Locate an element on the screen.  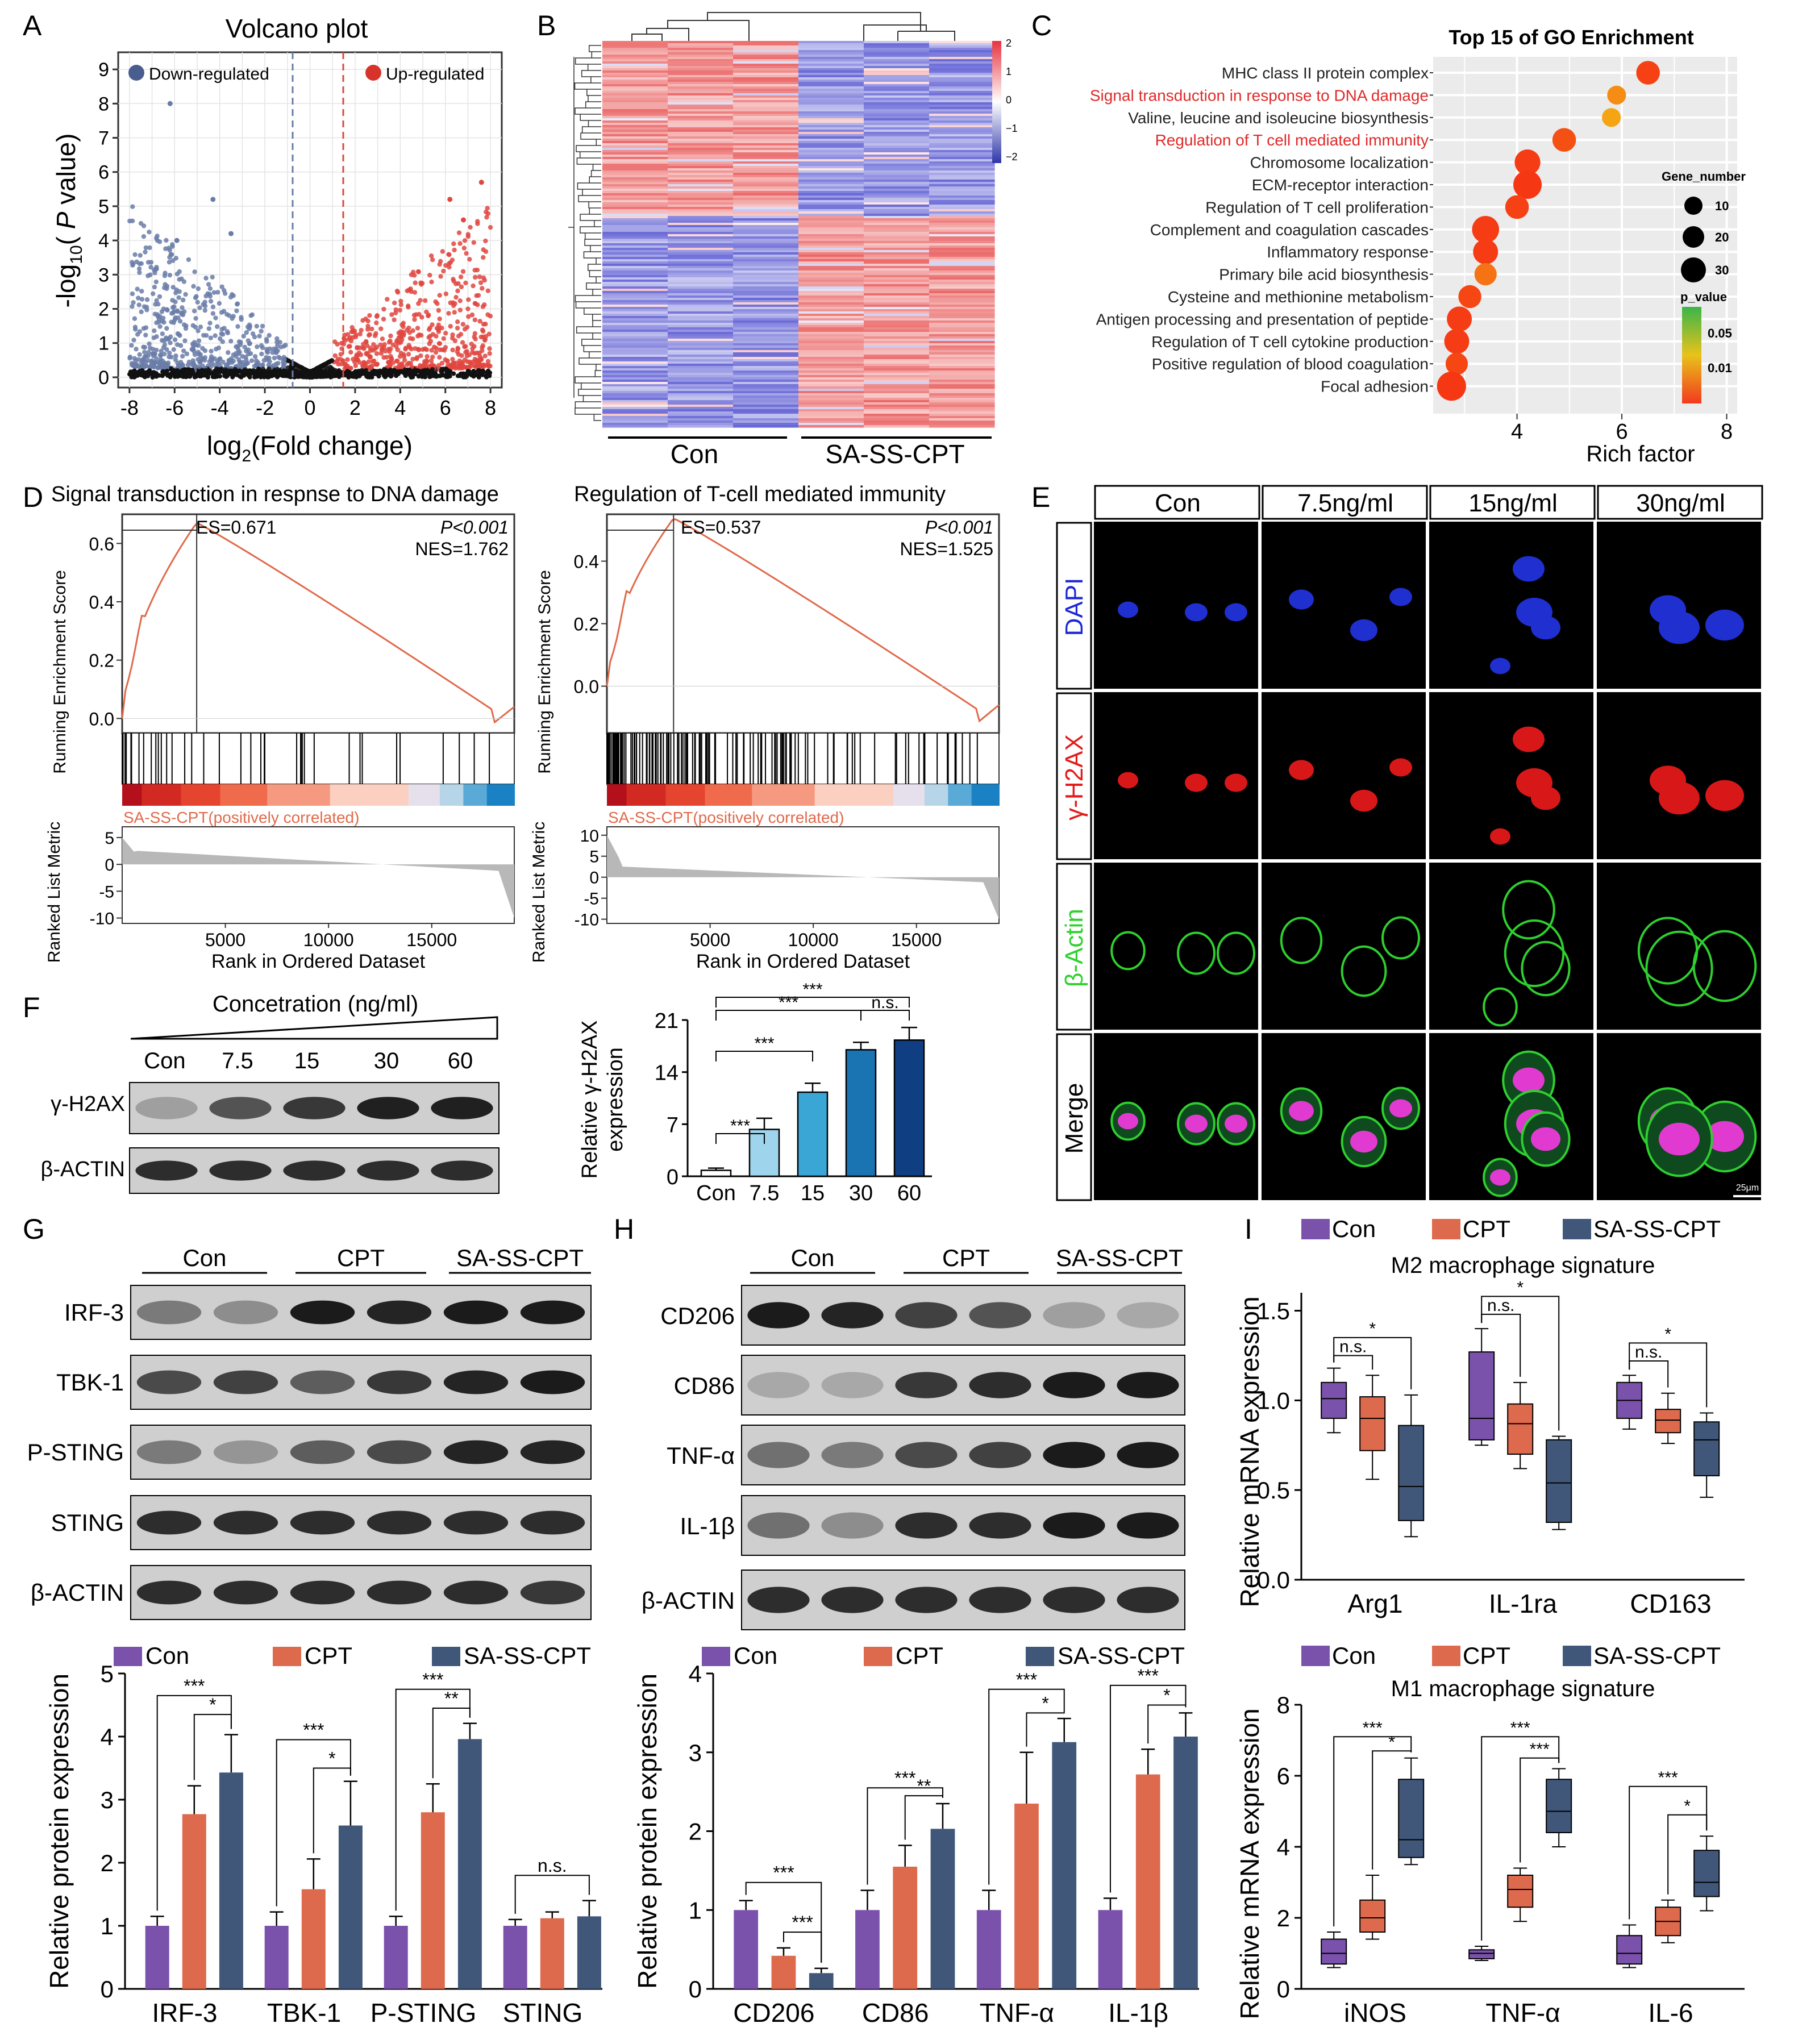
bars-xtick-label: STING is located at coordinates (543, 2013).